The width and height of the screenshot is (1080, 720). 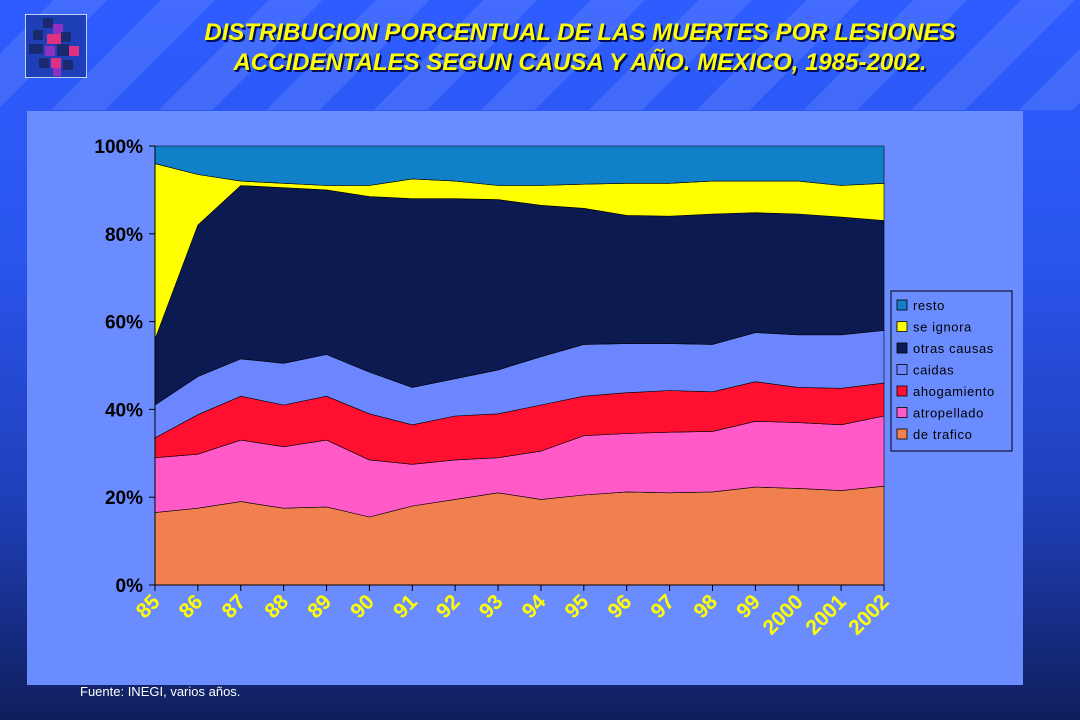 What do you see at coordinates (948, 413) in the screenshot?
I see `legend-label: atropellado` at bounding box center [948, 413].